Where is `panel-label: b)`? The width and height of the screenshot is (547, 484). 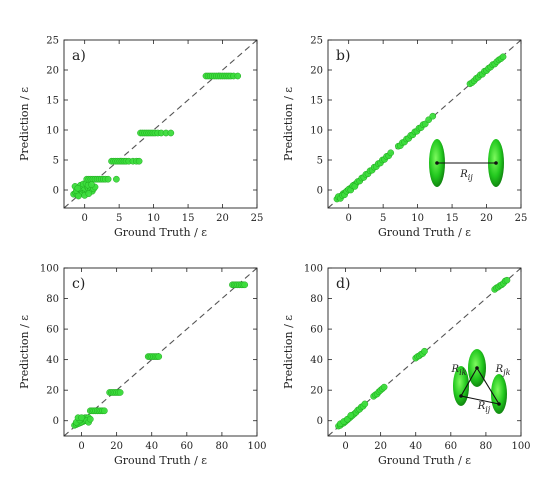 panel-label: b) is located at coordinates (343, 56).